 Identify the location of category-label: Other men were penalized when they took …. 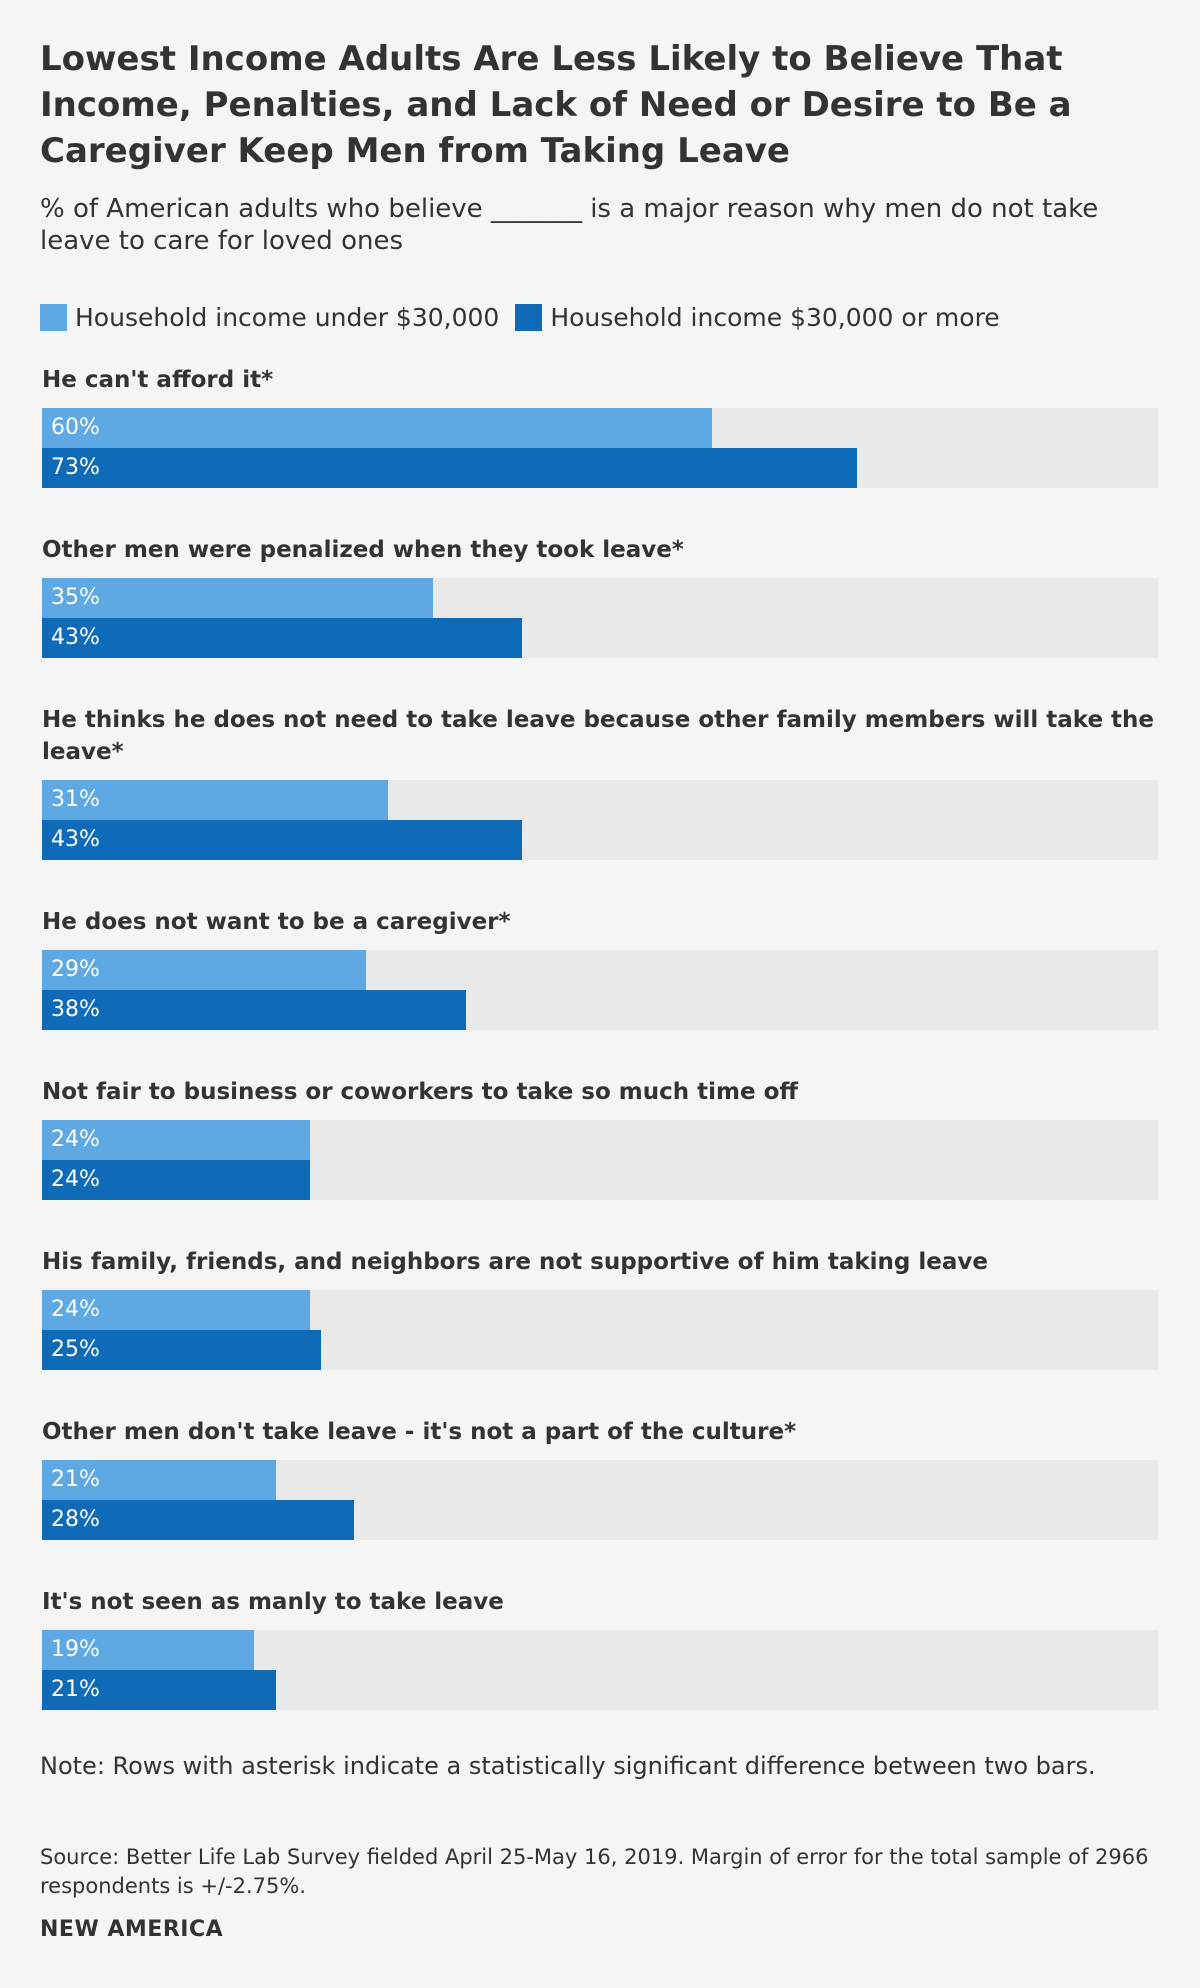
(363, 550).